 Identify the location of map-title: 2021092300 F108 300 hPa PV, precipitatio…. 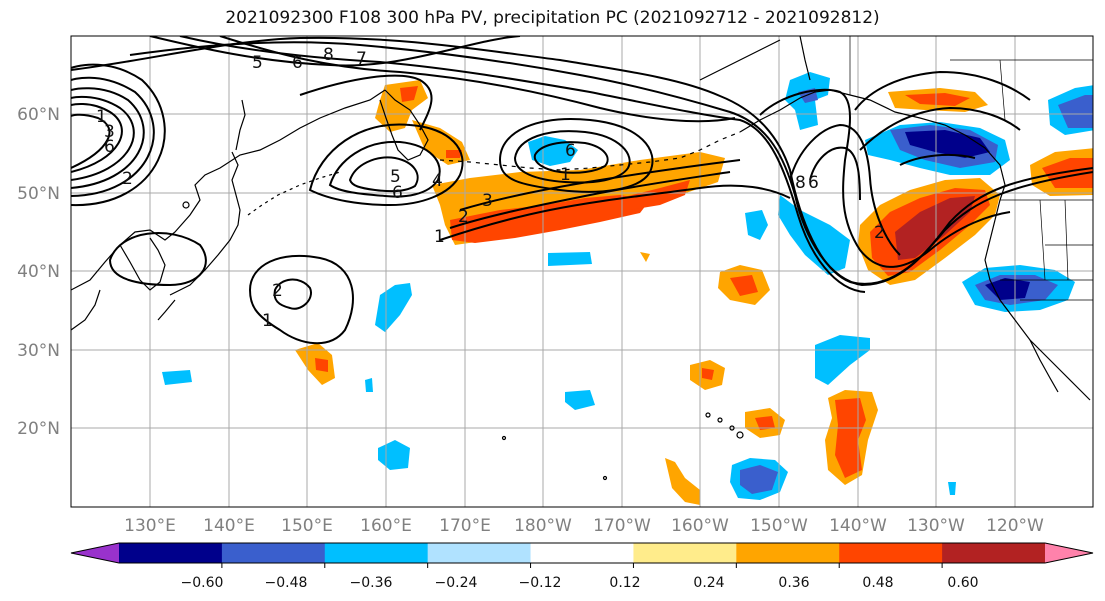
(552, 18).